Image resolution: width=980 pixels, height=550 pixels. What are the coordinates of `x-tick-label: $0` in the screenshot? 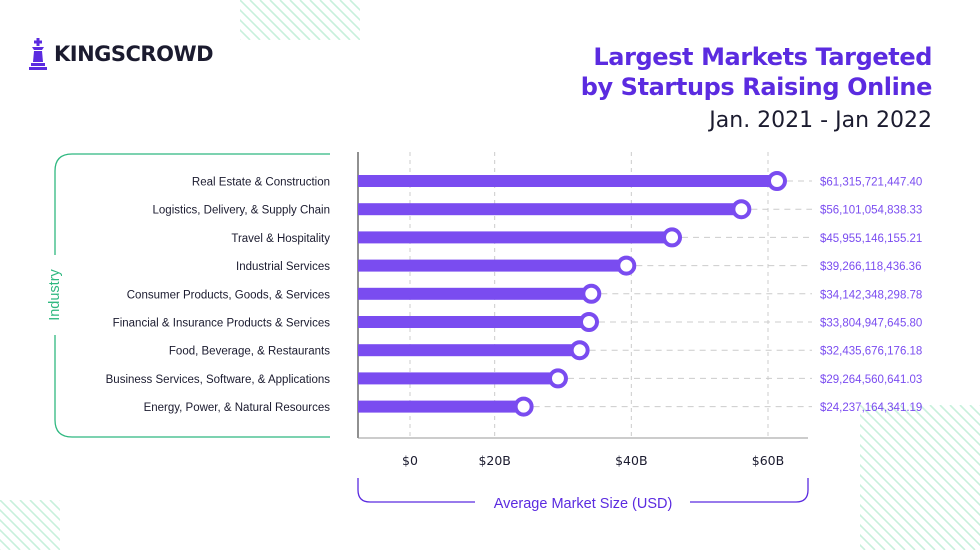 It's located at (410, 460).